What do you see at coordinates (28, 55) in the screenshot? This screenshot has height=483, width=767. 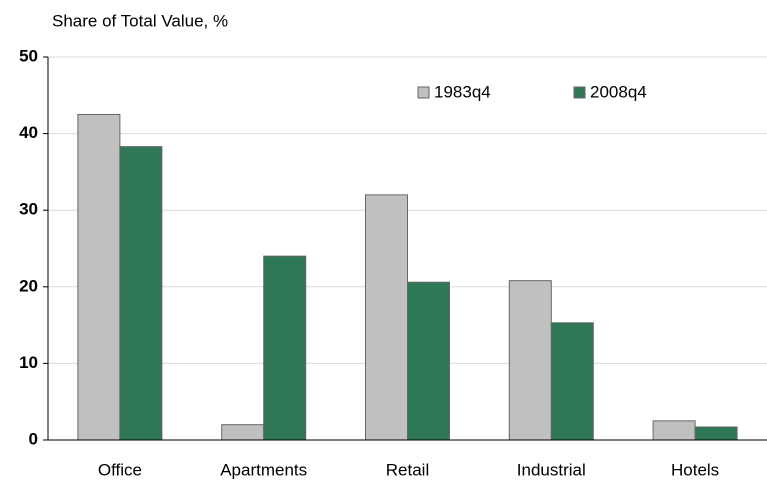 I see `y-tick-label: 50` at bounding box center [28, 55].